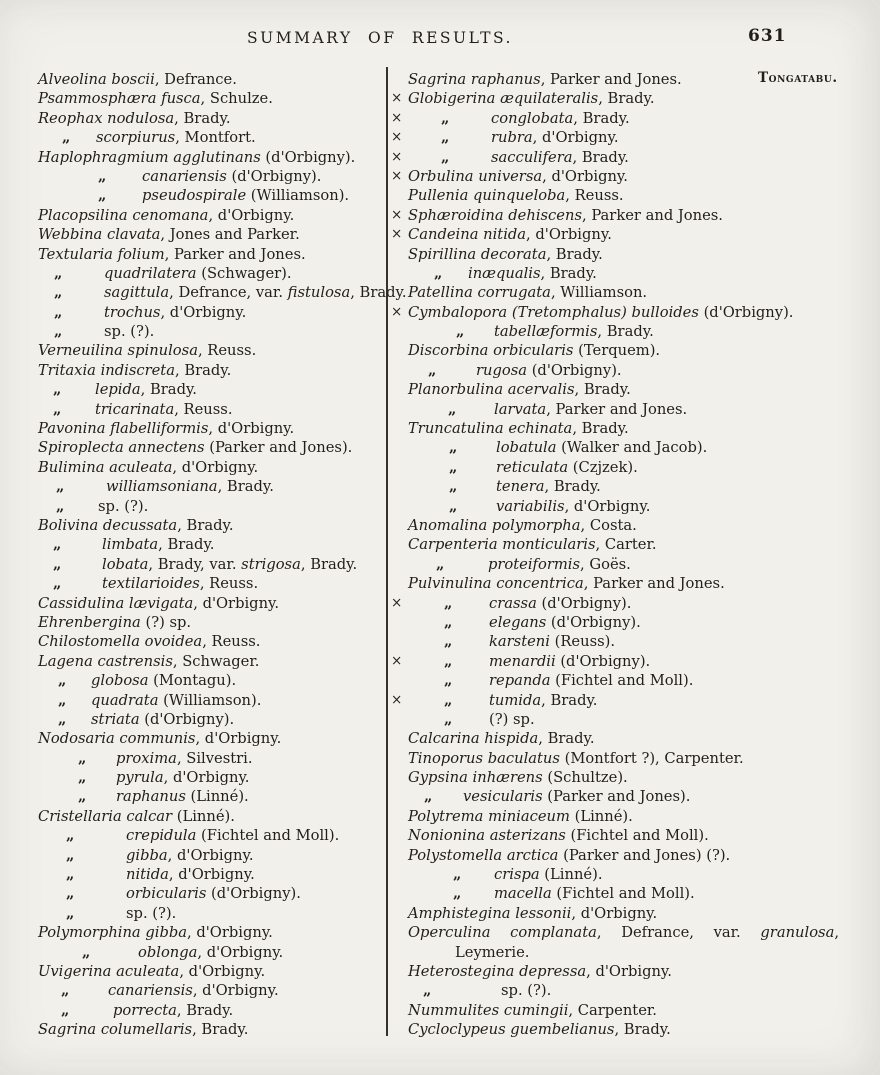 The height and width of the screenshot is (1075, 880). Describe the element at coordinates (210, 700) in the screenshot. I see `author-citation: (Williamson).` at that location.